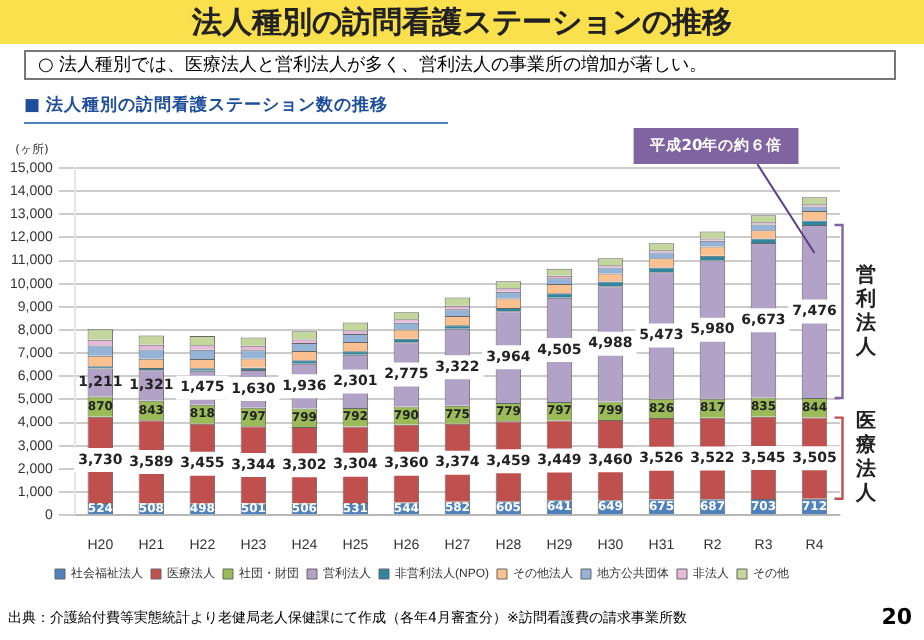 This screenshot has height=640, width=924. What do you see at coordinates (236, 109) in the screenshot?
I see `legend-title: ■ 法人種別の訪問看護ステーション数の推移` at bounding box center [236, 109].